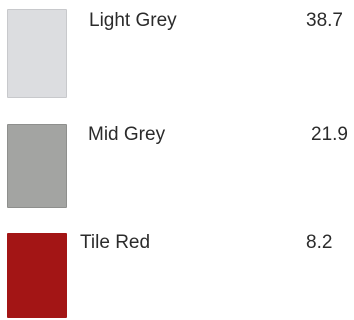 The width and height of the screenshot is (354, 320). Describe the element at coordinates (133, 20) in the screenshot. I see `color-name: Light Grey` at that location.